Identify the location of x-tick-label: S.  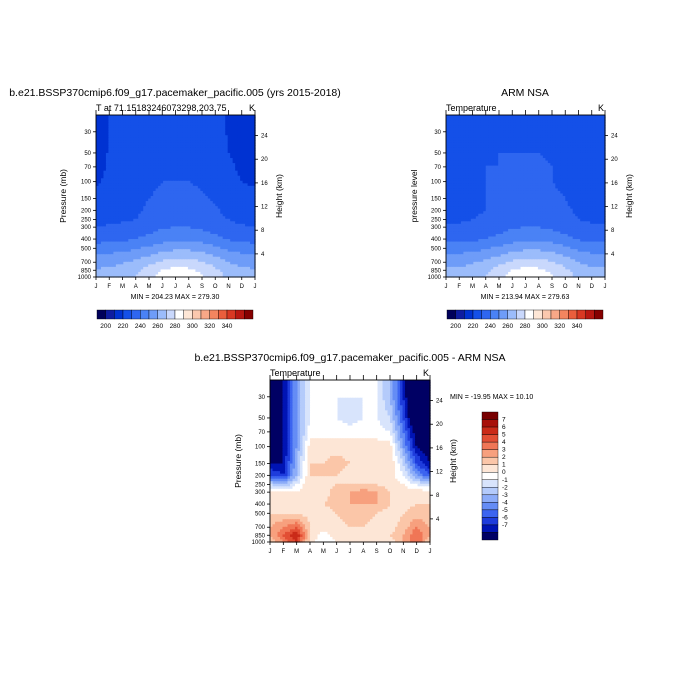
(202, 287).